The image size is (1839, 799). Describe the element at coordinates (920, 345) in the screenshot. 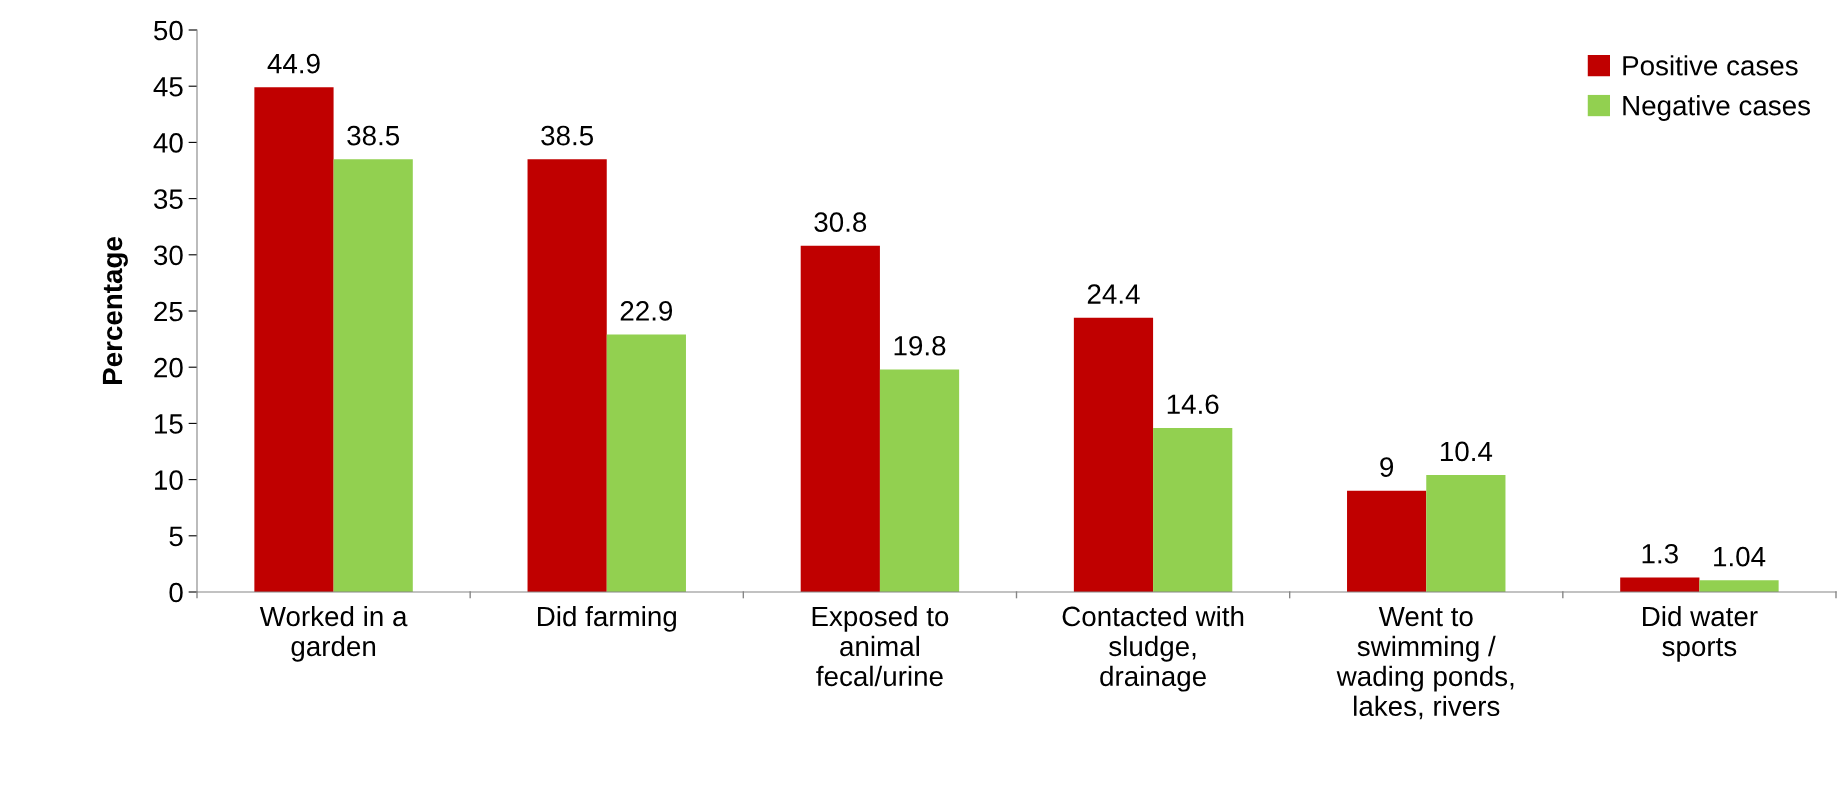

I see `data-label: 19.8` at that location.